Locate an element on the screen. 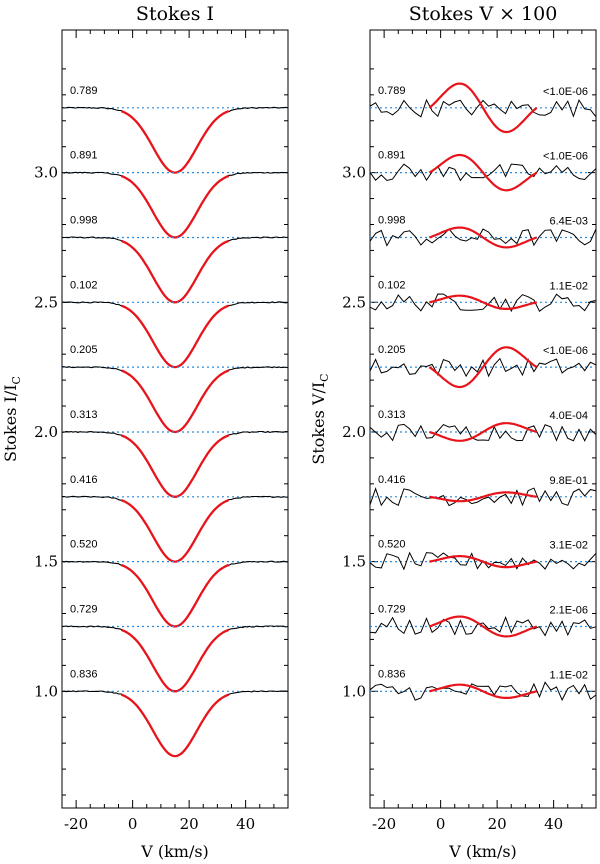  stokes-i-xtick-label: -20 is located at coordinates (76, 824).